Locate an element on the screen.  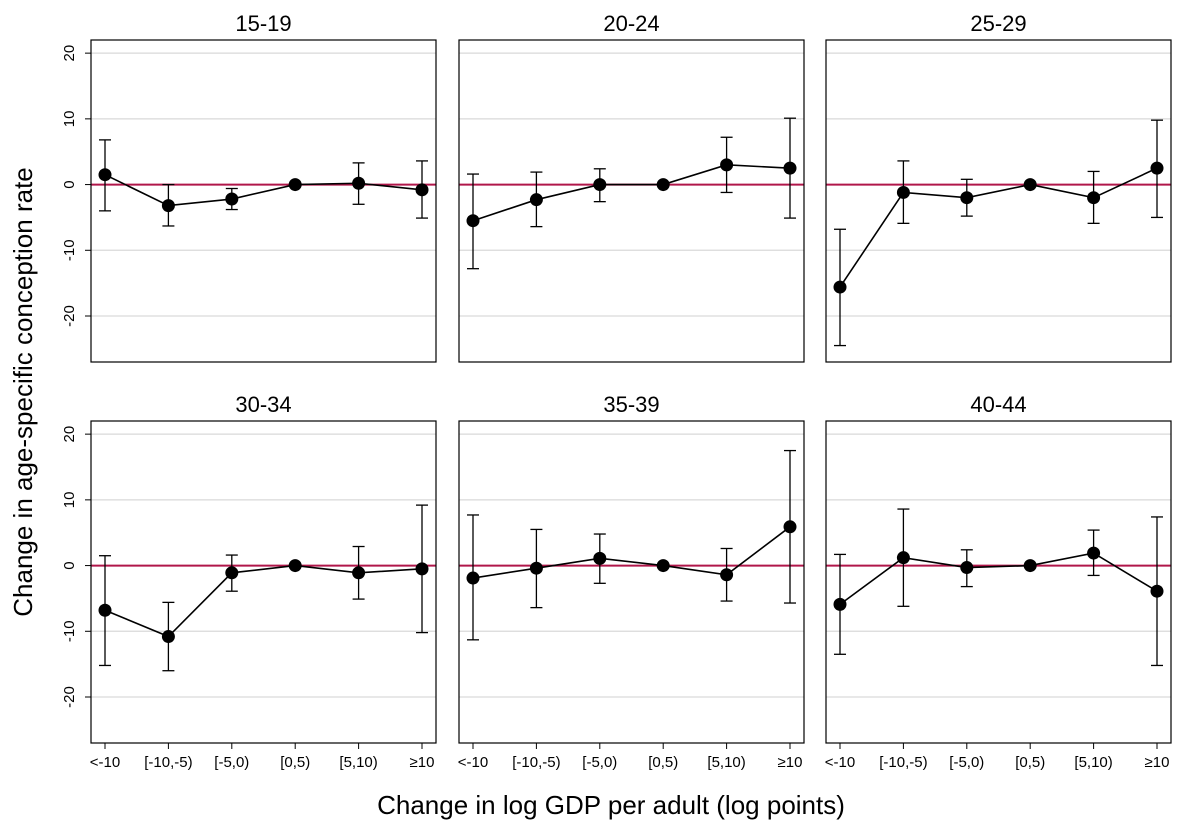
panel-title: 30-34 is located at coordinates (263, 404).